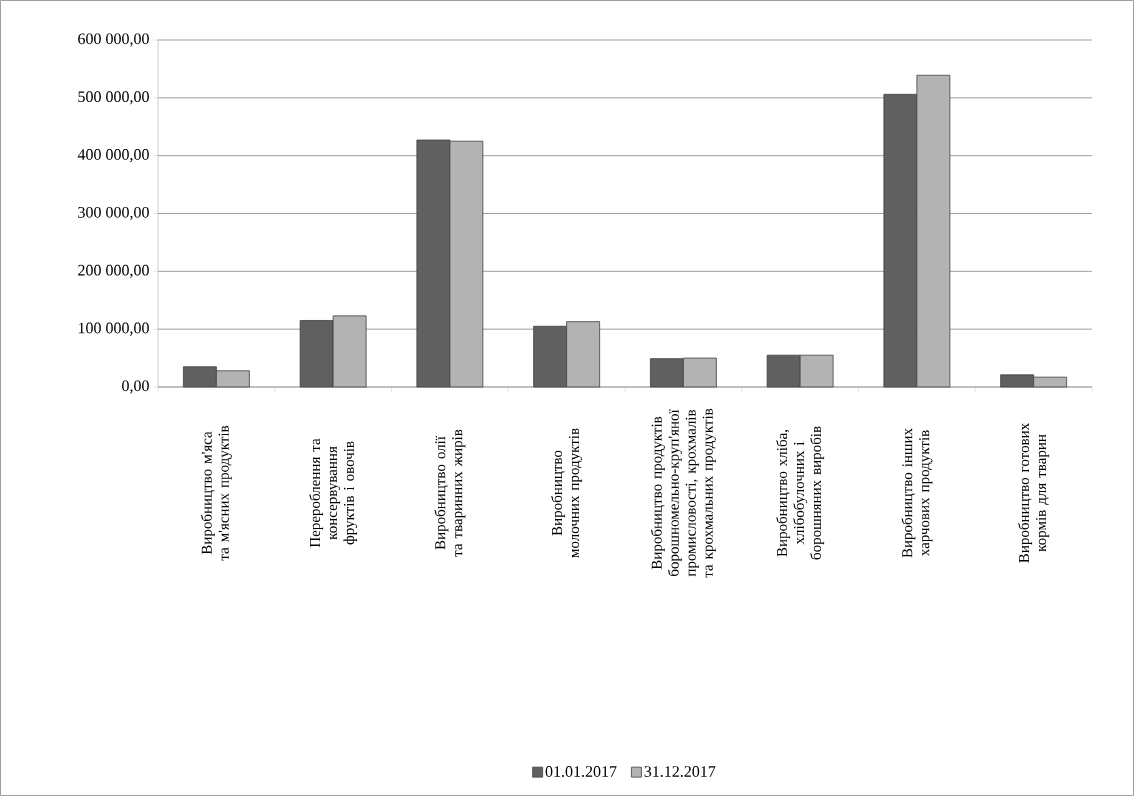 Image resolution: width=1134 pixels, height=796 pixels. What do you see at coordinates (216, 493) in the screenshot?
I see `x-tick-label: Виробництво м'яса та м'ясних продуктів` at bounding box center [216, 493].